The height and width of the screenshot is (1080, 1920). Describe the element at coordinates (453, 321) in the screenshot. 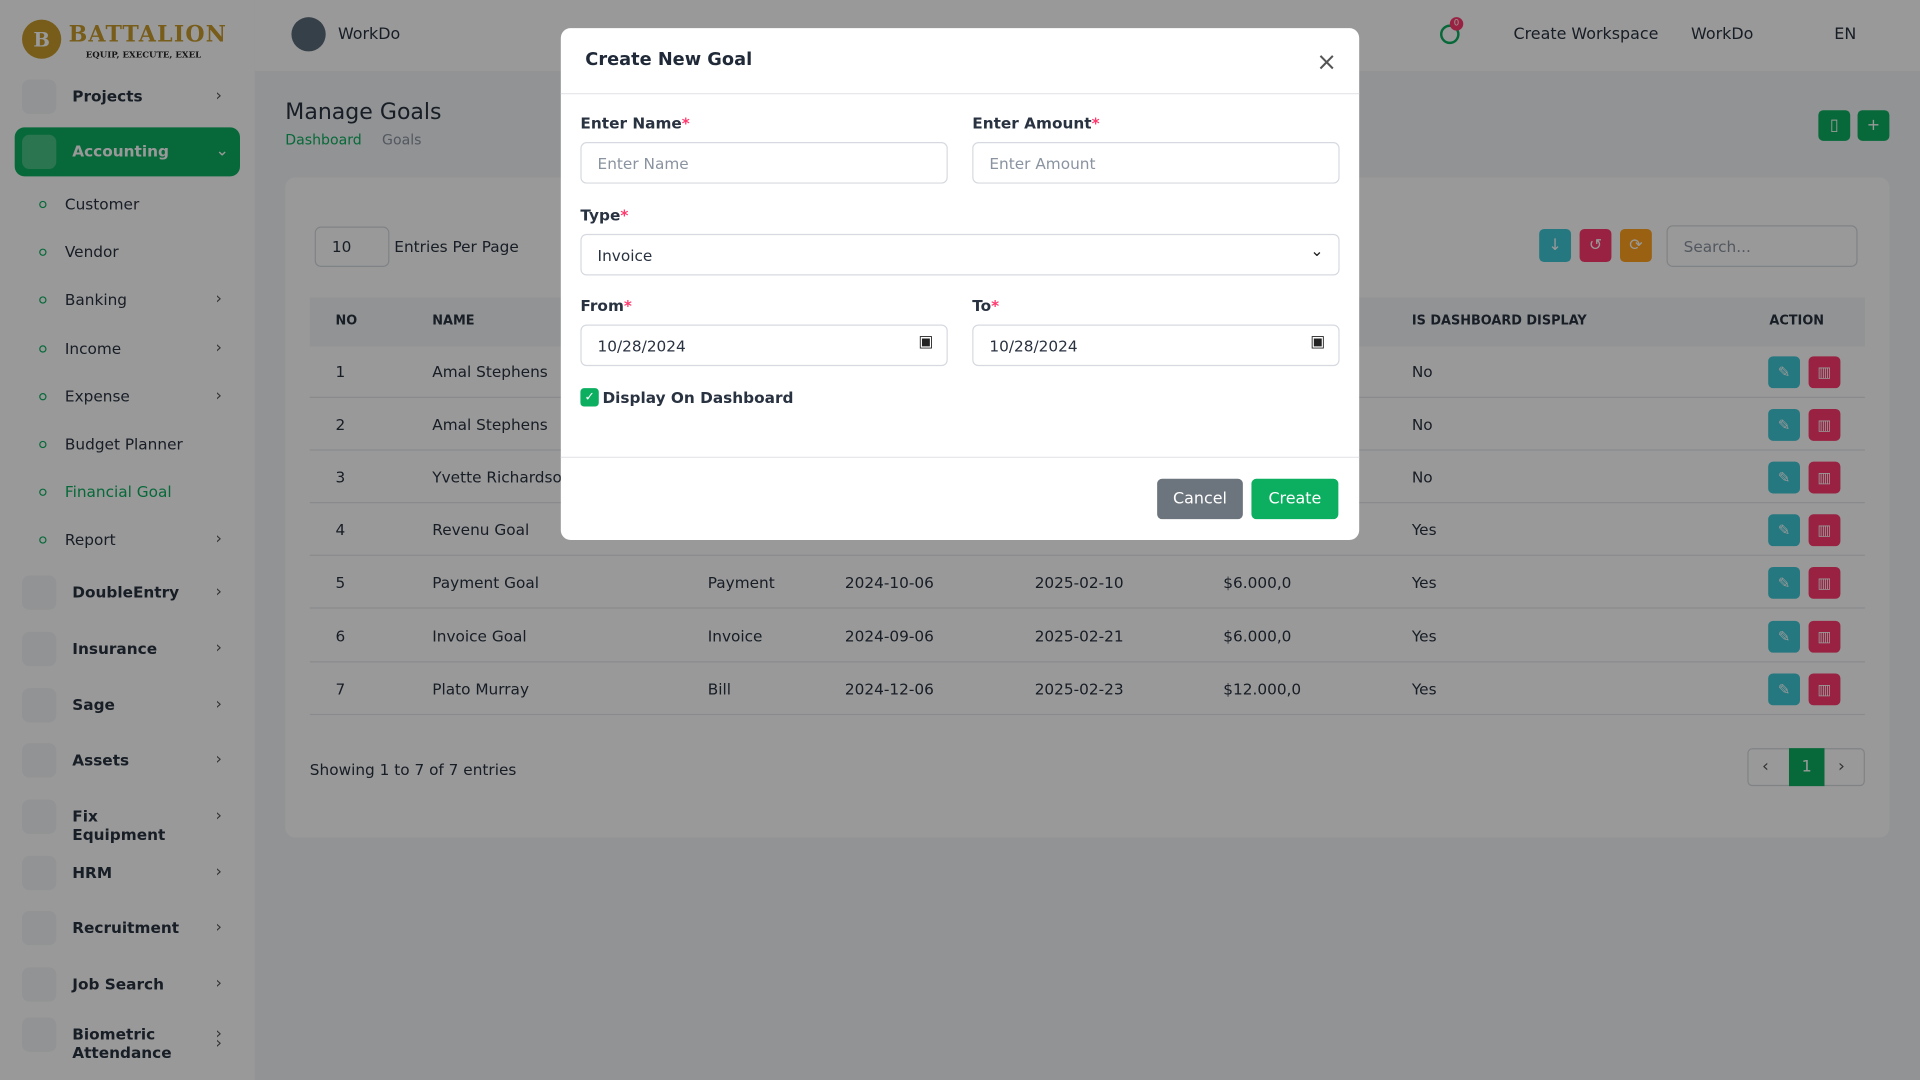

I see `column-header: NAME` at that location.